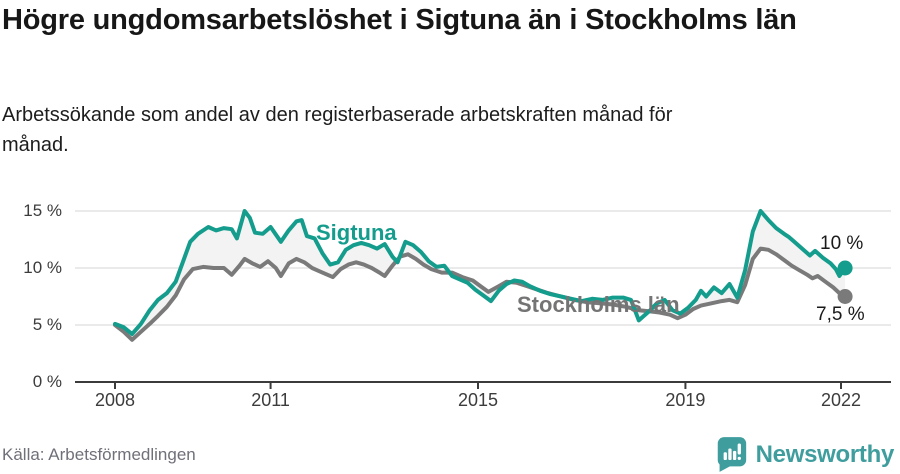 Image resolution: width=900 pixels, height=474 pixels. What do you see at coordinates (356, 232) in the screenshot?
I see `series-label-sigtuna: Sigtuna` at bounding box center [356, 232].